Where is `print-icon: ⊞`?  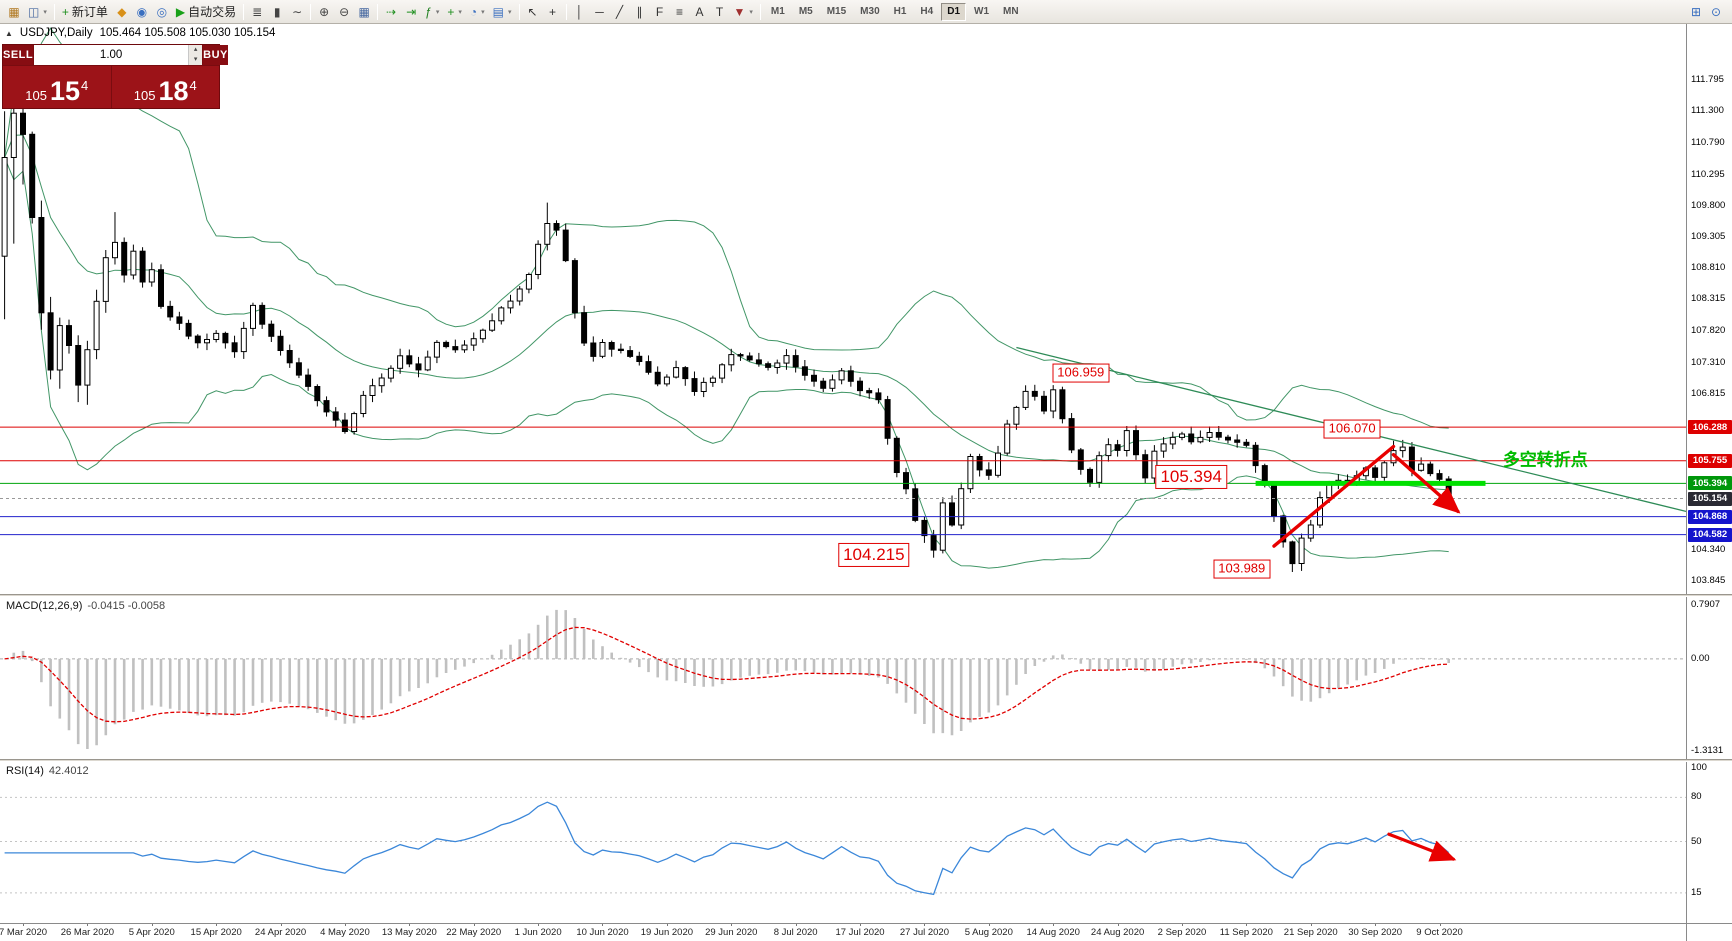 print-icon: ⊞ is located at coordinates (1696, 12).